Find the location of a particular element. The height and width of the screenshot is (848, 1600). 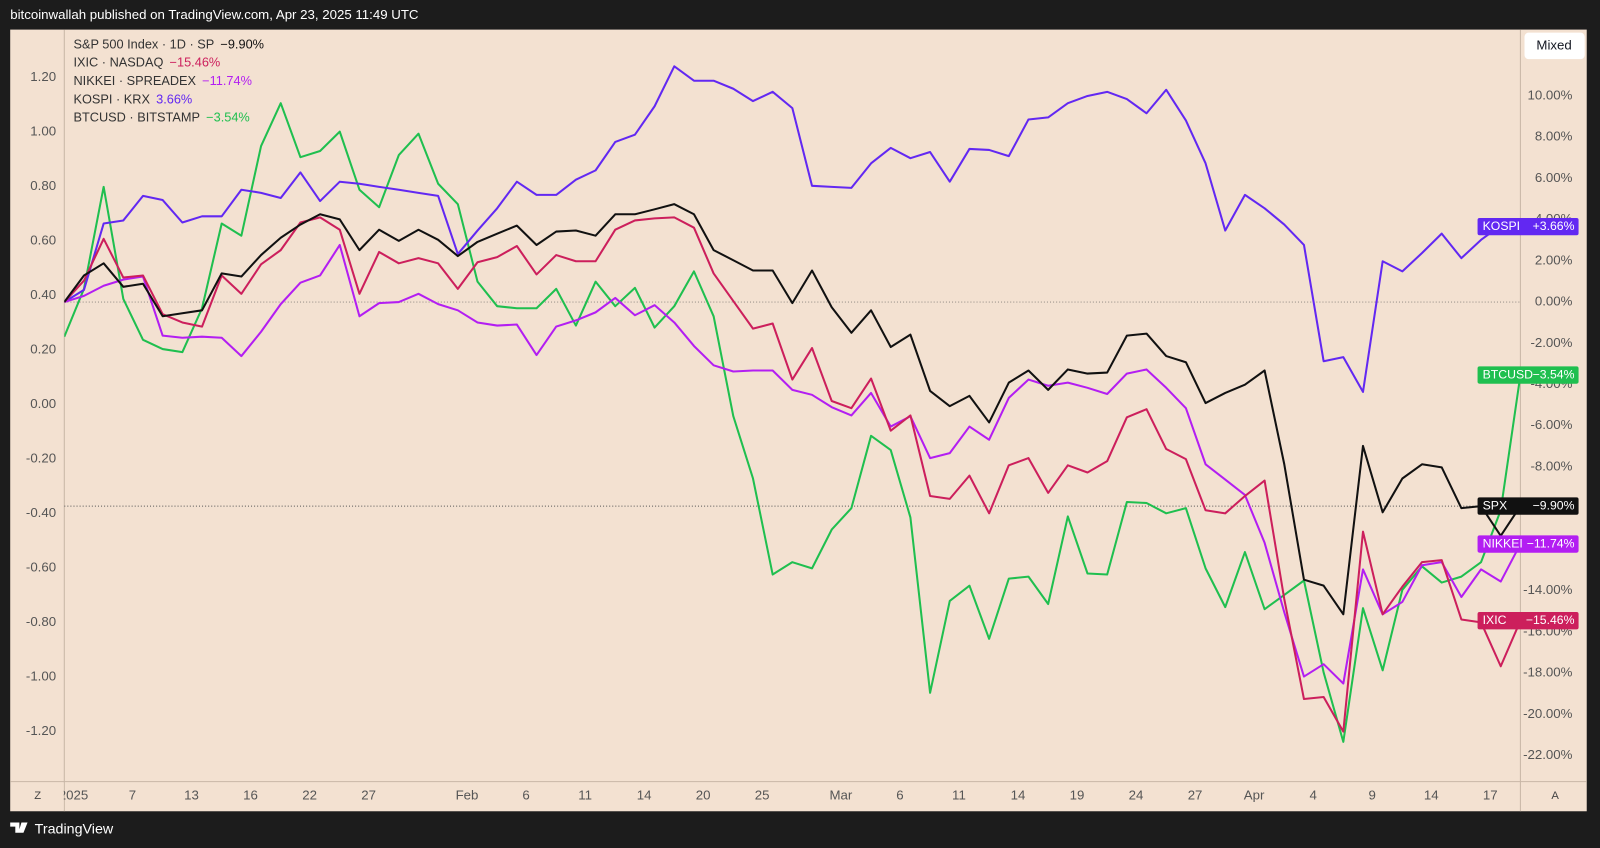

tag-name: BTCUSD is located at coordinates (1508, 374).